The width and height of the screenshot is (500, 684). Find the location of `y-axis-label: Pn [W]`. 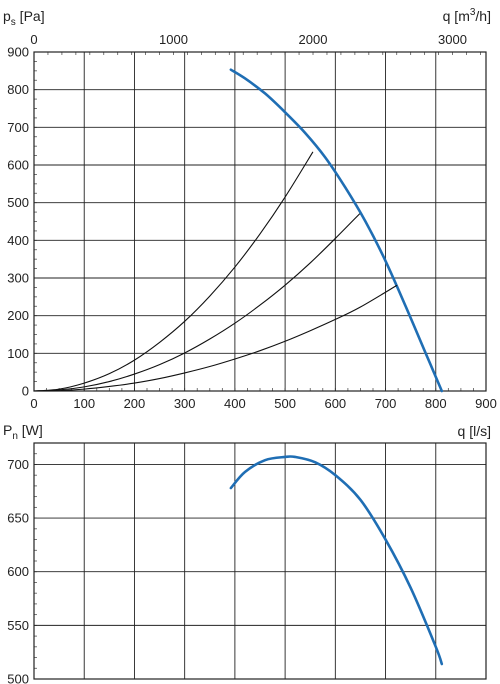

y-axis-label: Pn [W] is located at coordinates (23, 432).